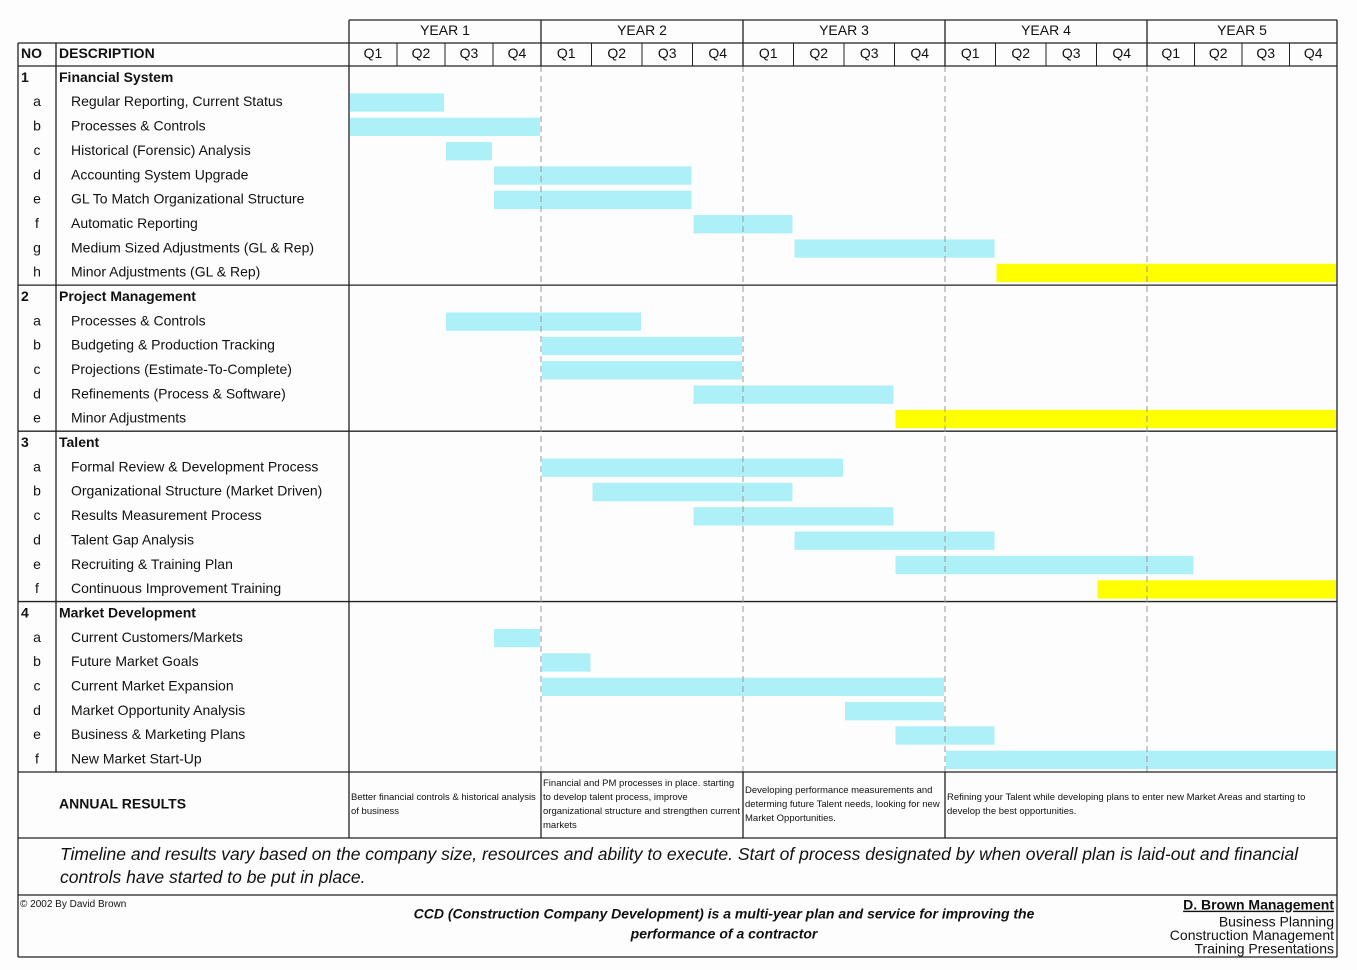 Image resolution: width=1357 pixels, height=970 pixels. I want to click on task-label: Talent Gap Analysis, so click(132, 539).